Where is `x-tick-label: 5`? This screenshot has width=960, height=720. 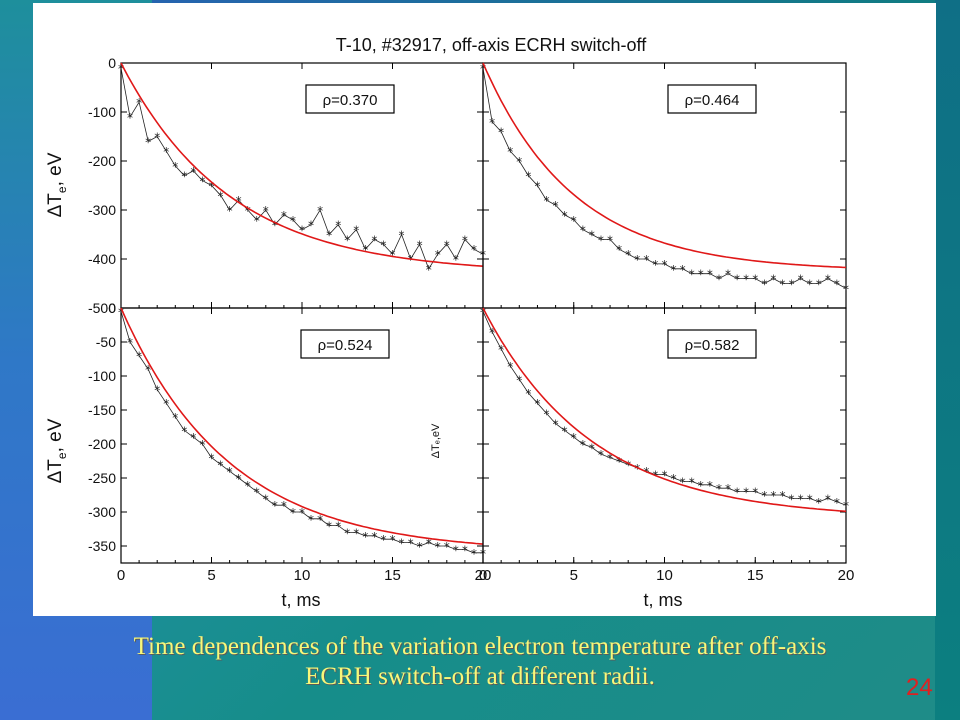
x-tick-label: 5 is located at coordinates (211, 575).